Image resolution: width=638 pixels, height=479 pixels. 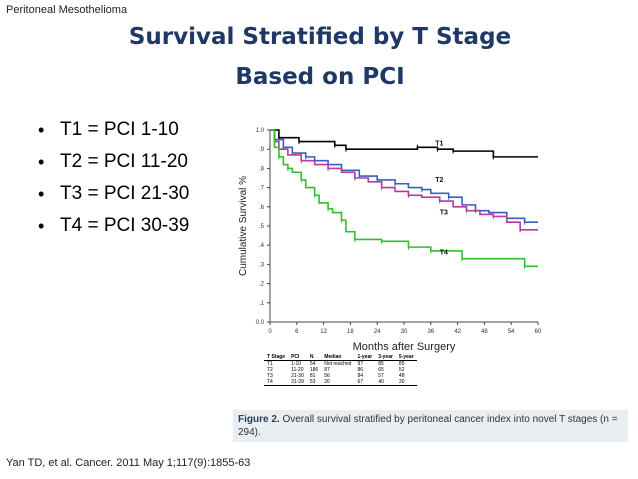 What do you see at coordinates (365, 357) in the screenshot?
I see `table-header-cell: 1-year` at bounding box center [365, 357].